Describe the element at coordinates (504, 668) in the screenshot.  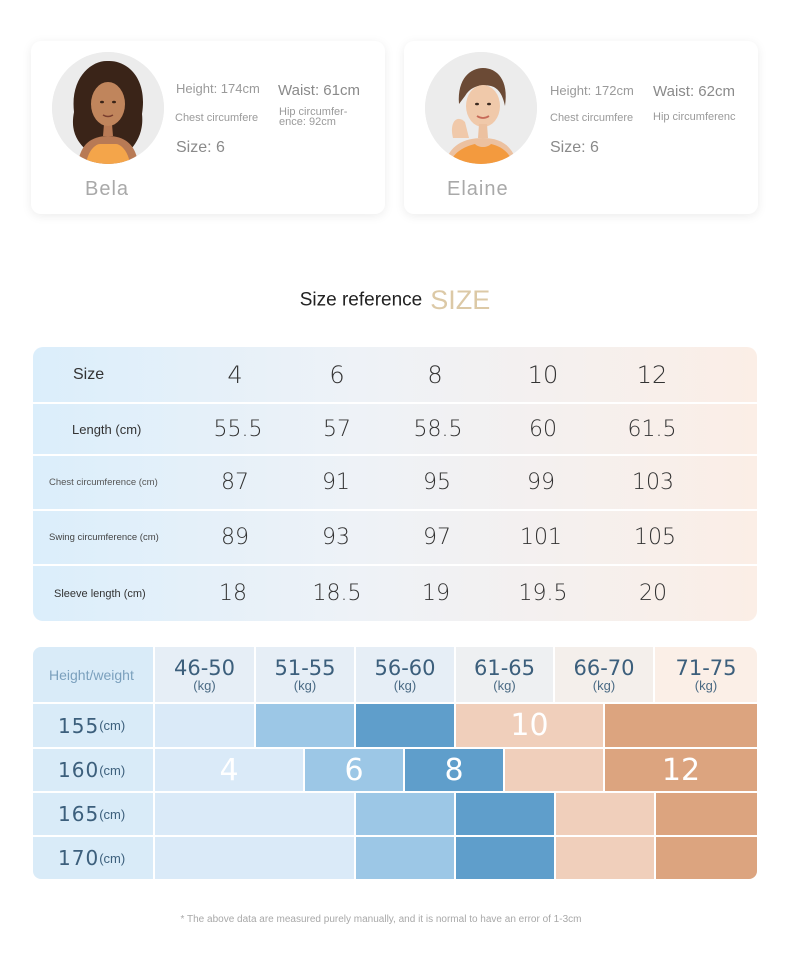
I see `weight-range: 61-65` at that location.